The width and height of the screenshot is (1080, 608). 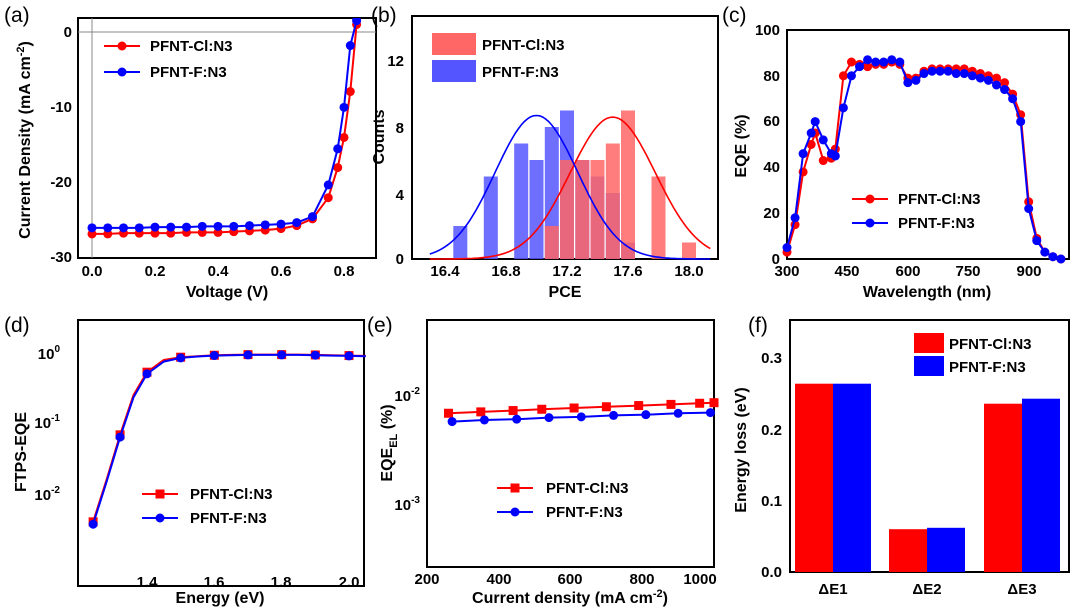 I want to click on panel-b-xtick: 18.0, so click(x=688, y=271).